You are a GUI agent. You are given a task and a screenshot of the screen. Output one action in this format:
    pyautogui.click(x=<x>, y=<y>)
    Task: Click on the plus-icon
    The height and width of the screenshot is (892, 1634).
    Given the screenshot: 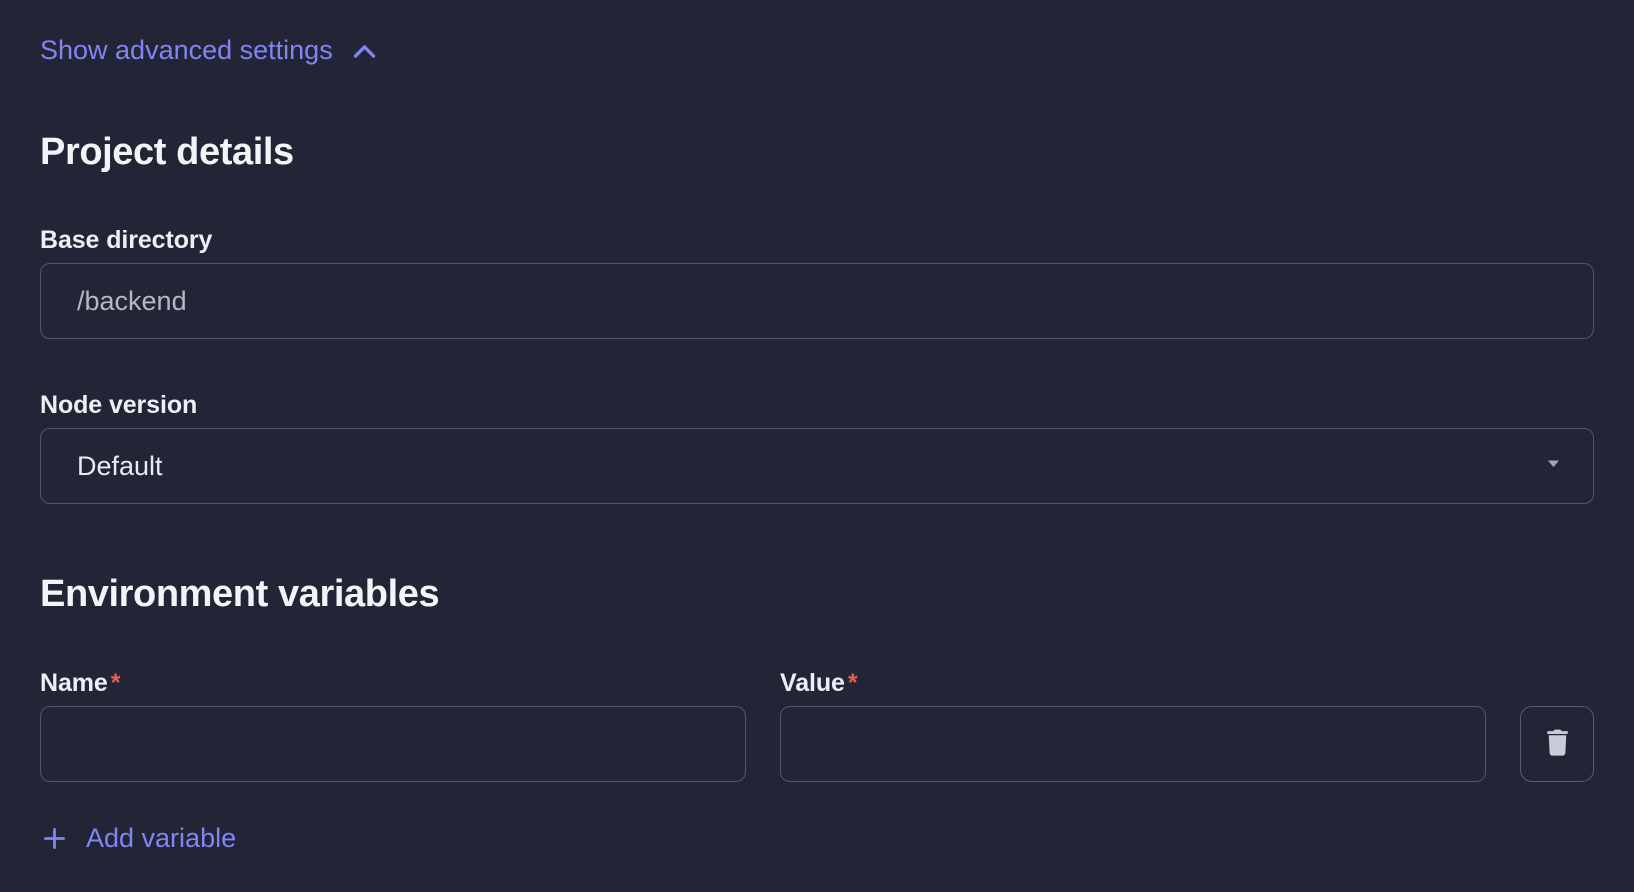 What is the action you would take?
    pyautogui.click(x=54, y=838)
    